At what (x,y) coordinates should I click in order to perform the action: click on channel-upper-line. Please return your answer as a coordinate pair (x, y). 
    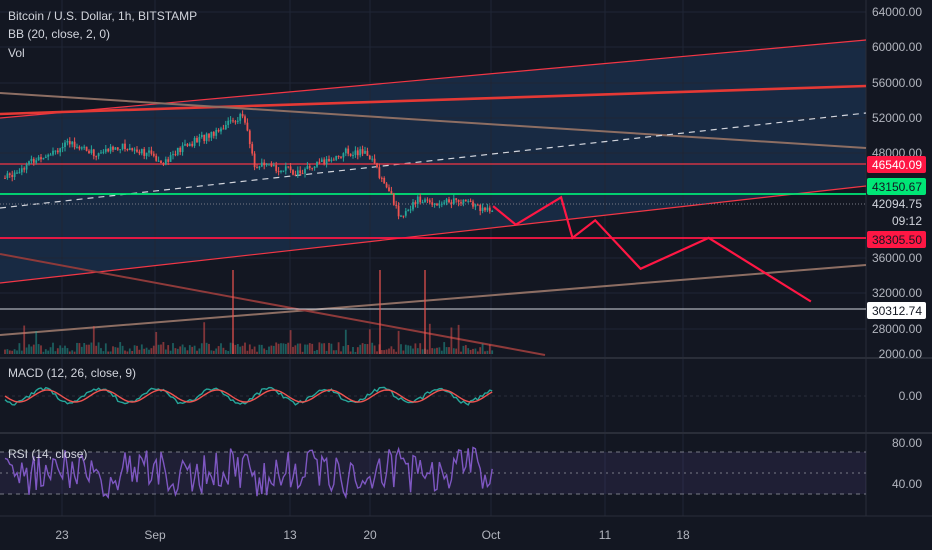
    Looking at the image, I should click on (433, 79).